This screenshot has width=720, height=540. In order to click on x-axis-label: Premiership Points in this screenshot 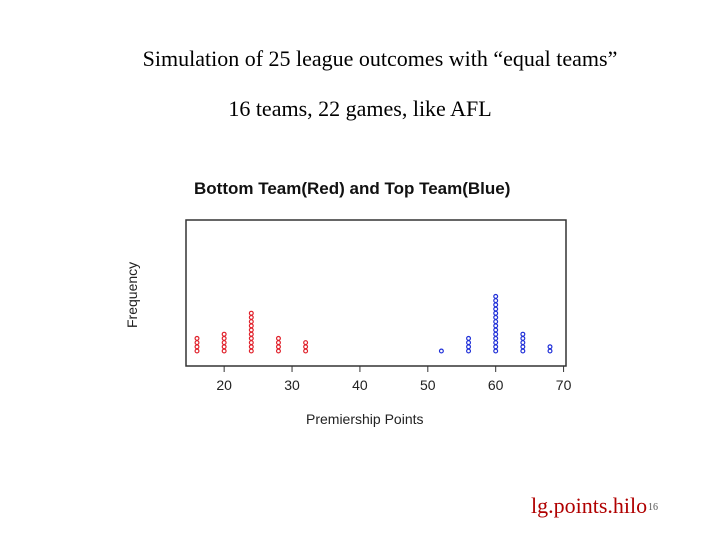, I will do `click(365, 419)`.